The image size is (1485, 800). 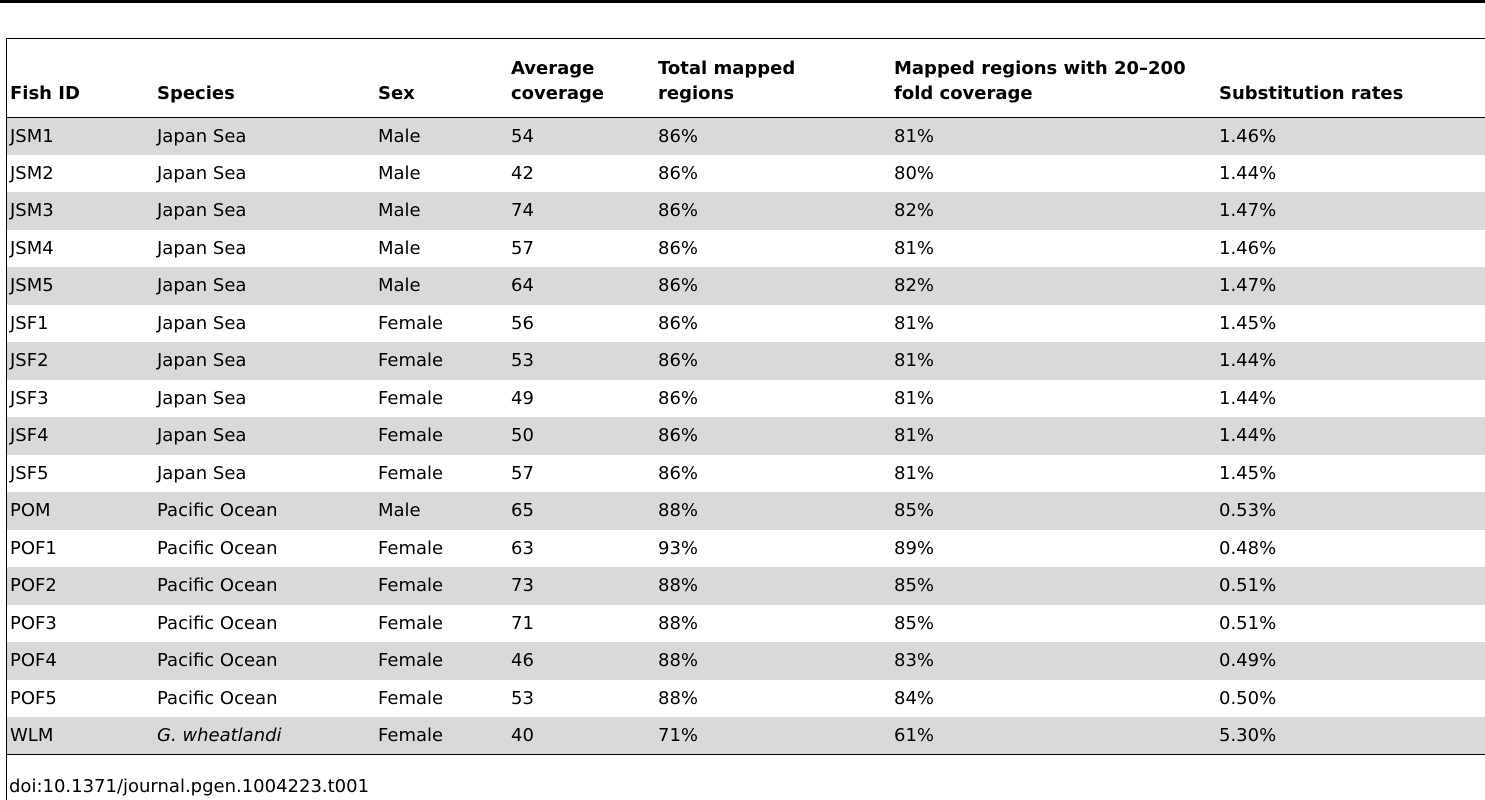 What do you see at coordinates (80, 286) in the screenshot?
I see `cell-fish-id: JSM5` at bounding box center [80, 286].